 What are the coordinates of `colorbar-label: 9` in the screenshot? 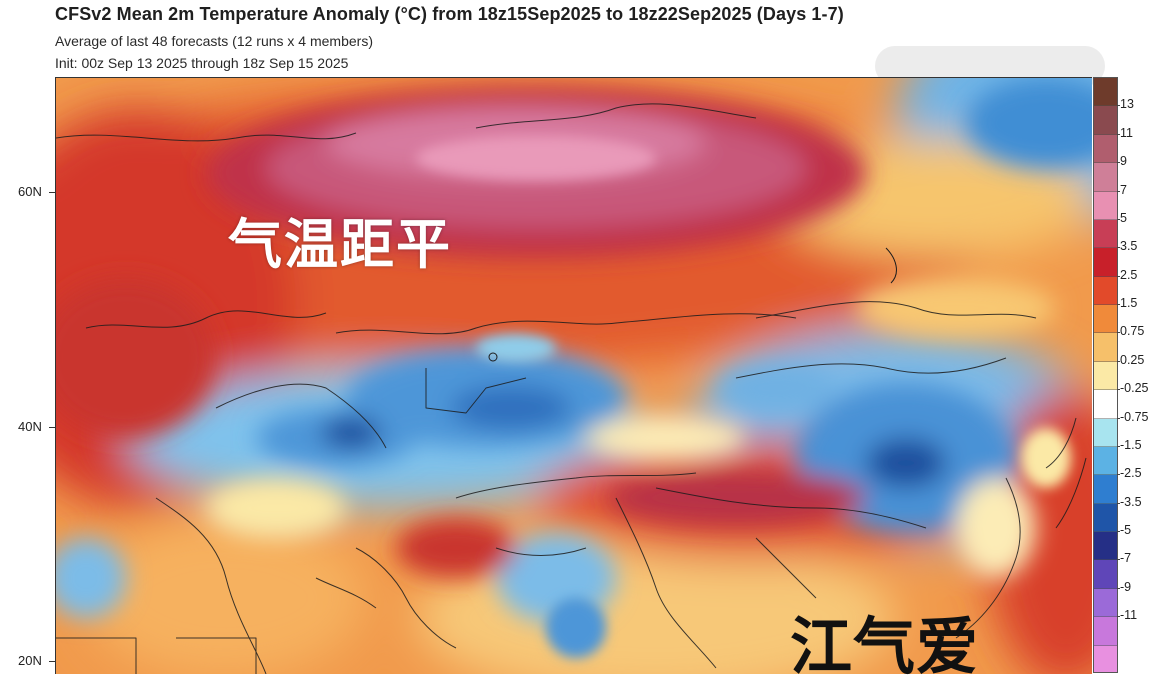 It's located at (1123, 161).